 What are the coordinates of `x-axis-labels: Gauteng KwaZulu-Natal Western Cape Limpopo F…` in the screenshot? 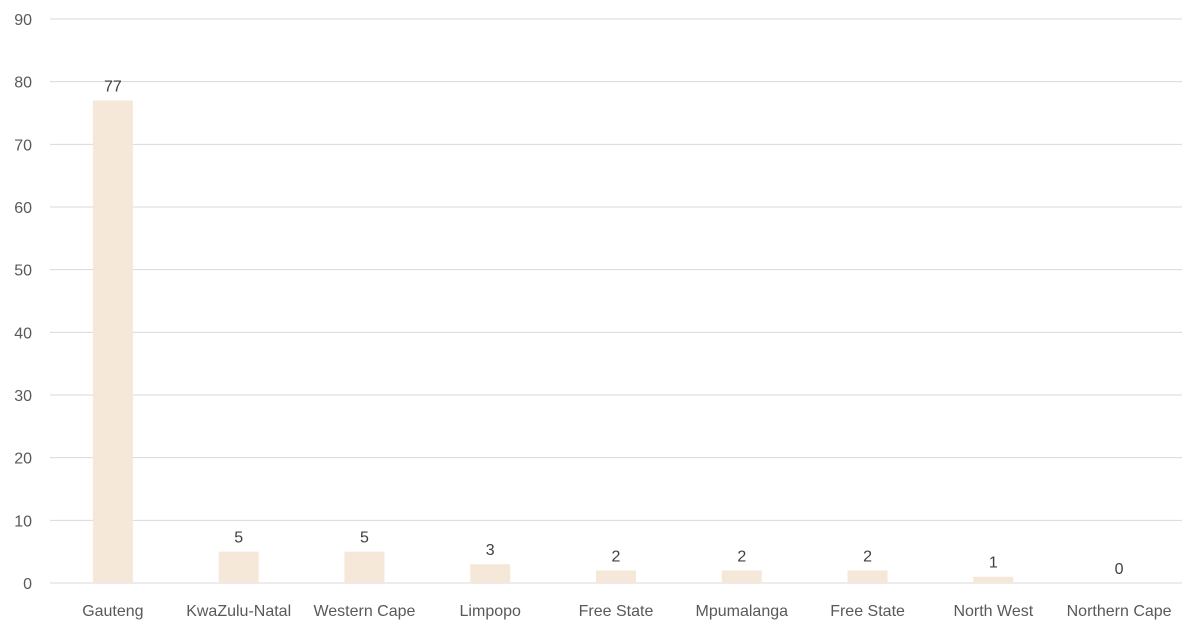 It's located at (626, 611).